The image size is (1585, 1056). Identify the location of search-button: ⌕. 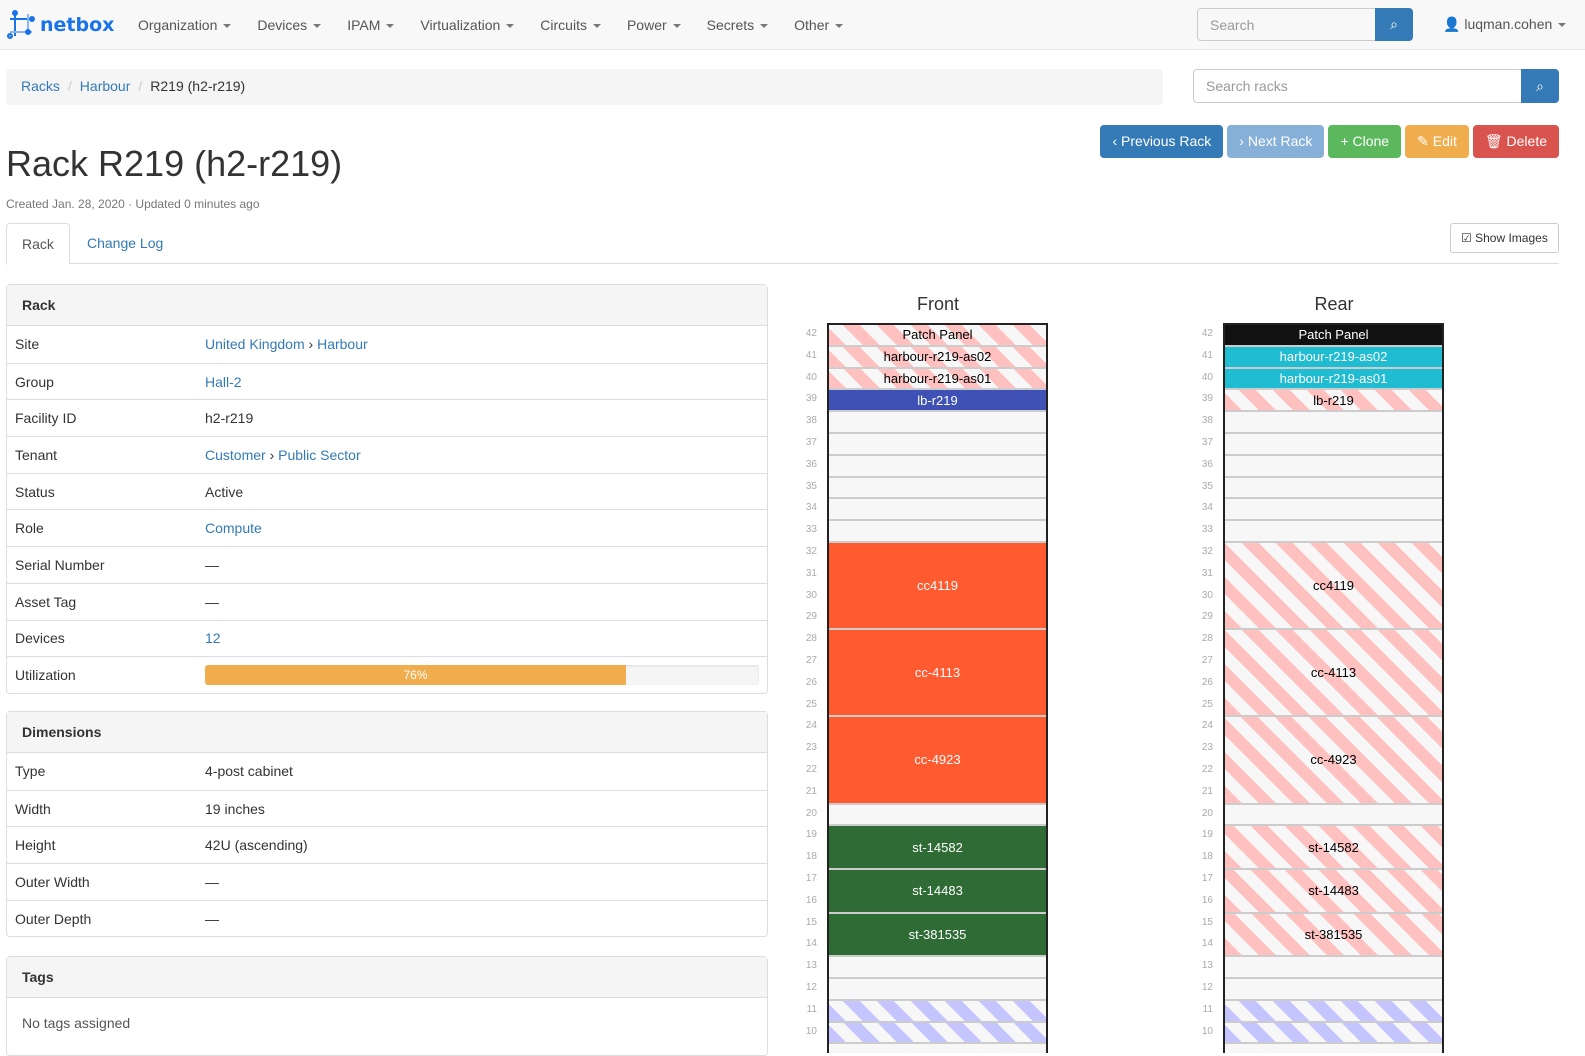
(1394, 24).